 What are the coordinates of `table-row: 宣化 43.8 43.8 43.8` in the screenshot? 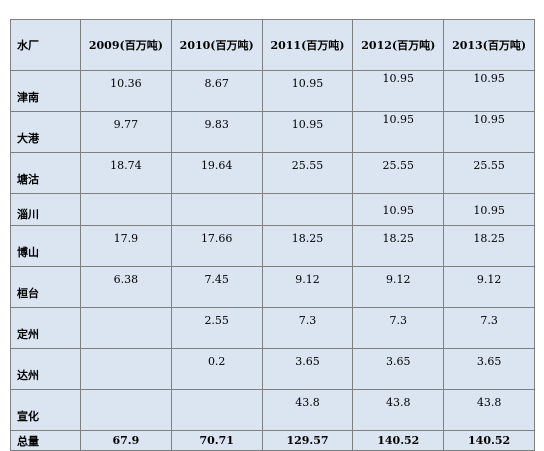 It's located at (272, 410).